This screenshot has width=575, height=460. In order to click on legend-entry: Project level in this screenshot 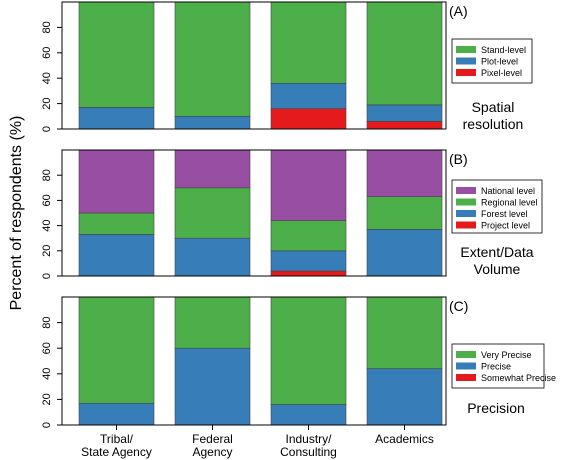, I will do `click(505, 226)`.